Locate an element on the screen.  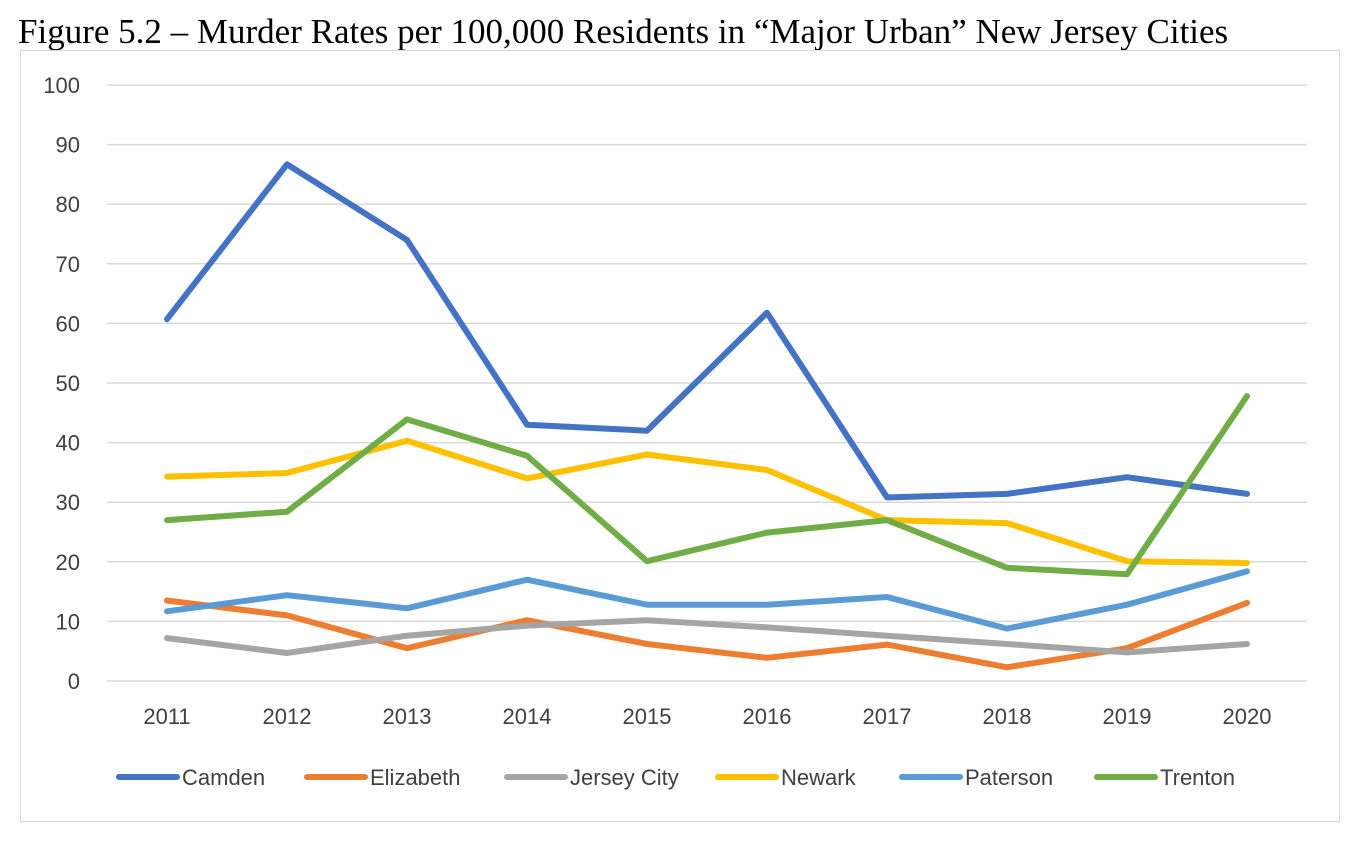
legend-item-camden: Camden is located at coordinates (190, 777).